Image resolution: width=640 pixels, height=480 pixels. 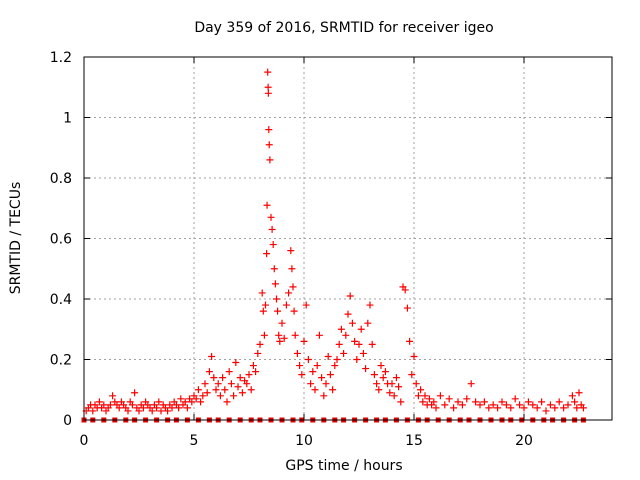 What do you see at coordinates (194, 441) in the screenshot?
I see `x-tick-label: 5` at bounding box center [194, 441].